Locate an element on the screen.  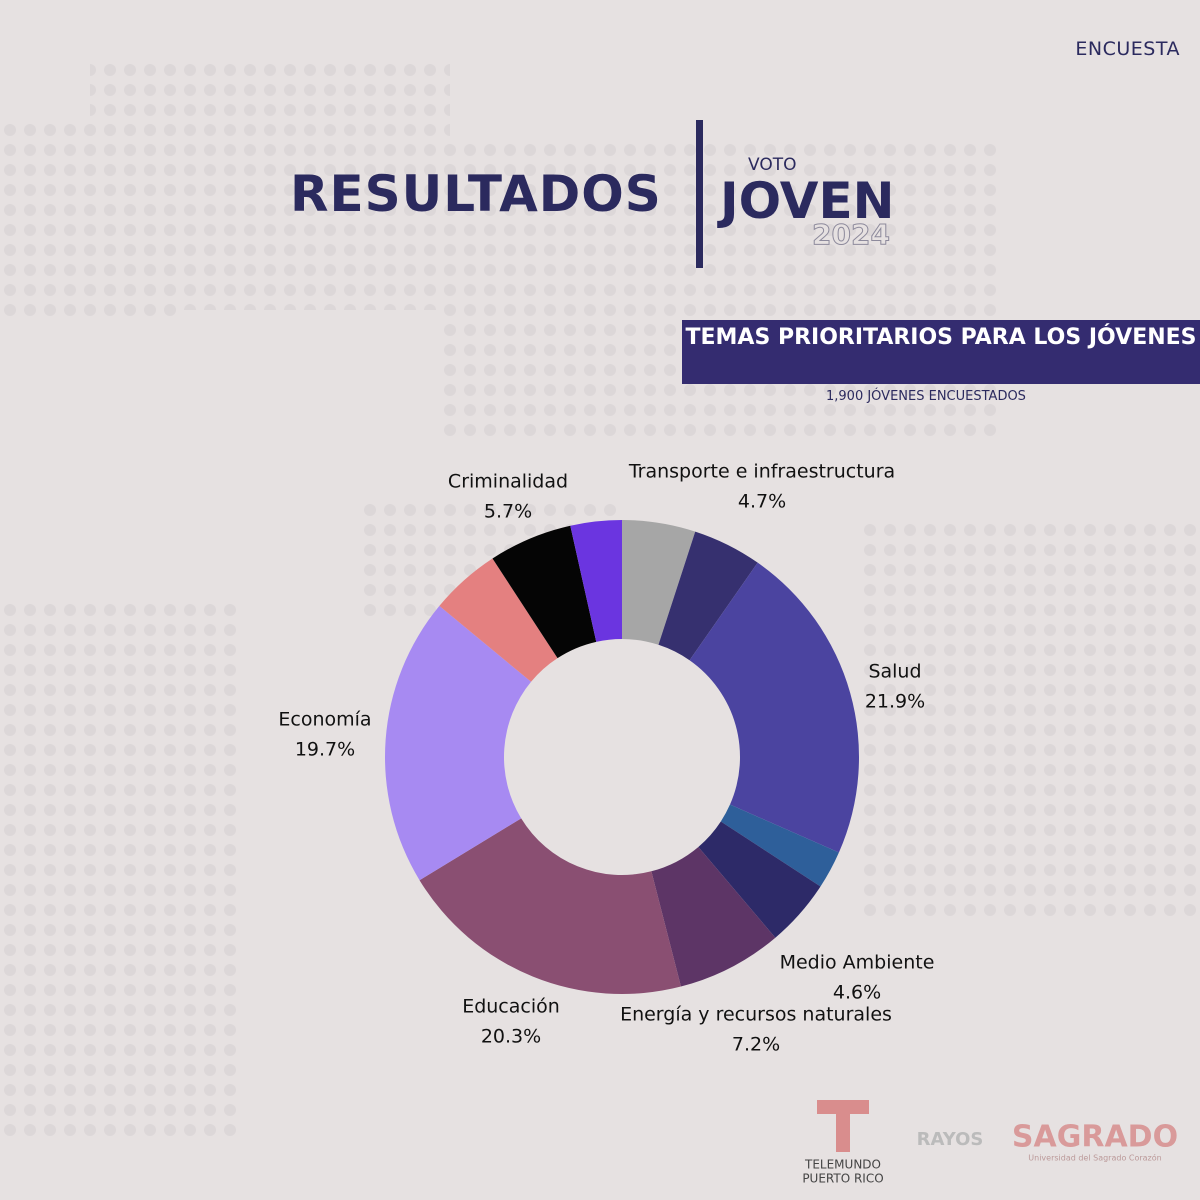
slice-label: Educación is located at coordinates (511, 1007).